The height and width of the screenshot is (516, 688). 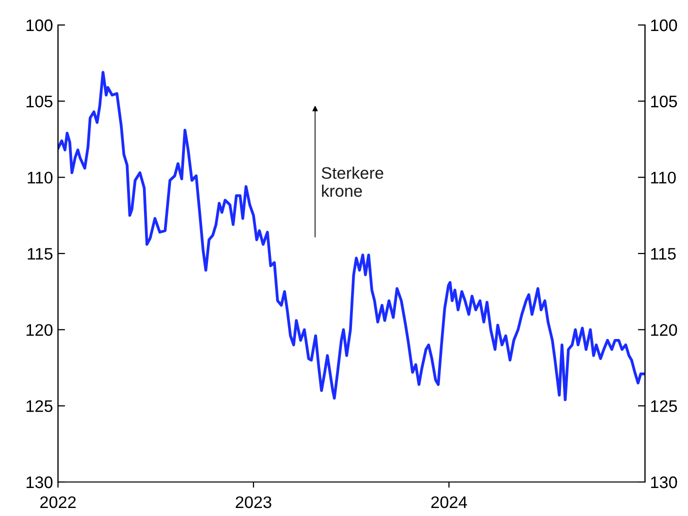 I want to click on y-tick-label: 115, so click(x=40, y=254).